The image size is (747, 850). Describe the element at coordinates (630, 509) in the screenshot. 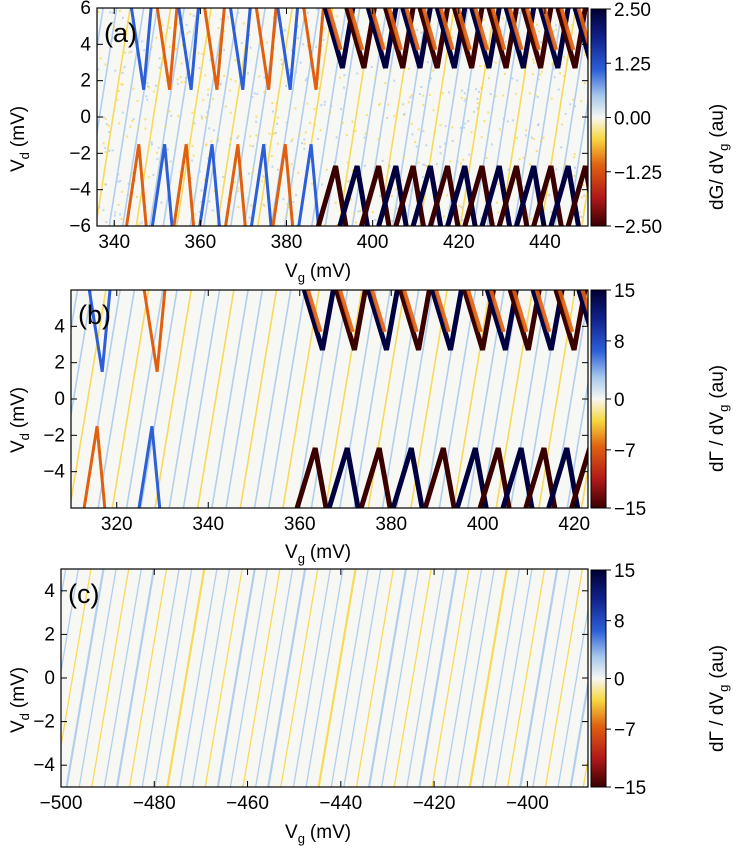

I see `colorbar-tick-label: −15` at that location.